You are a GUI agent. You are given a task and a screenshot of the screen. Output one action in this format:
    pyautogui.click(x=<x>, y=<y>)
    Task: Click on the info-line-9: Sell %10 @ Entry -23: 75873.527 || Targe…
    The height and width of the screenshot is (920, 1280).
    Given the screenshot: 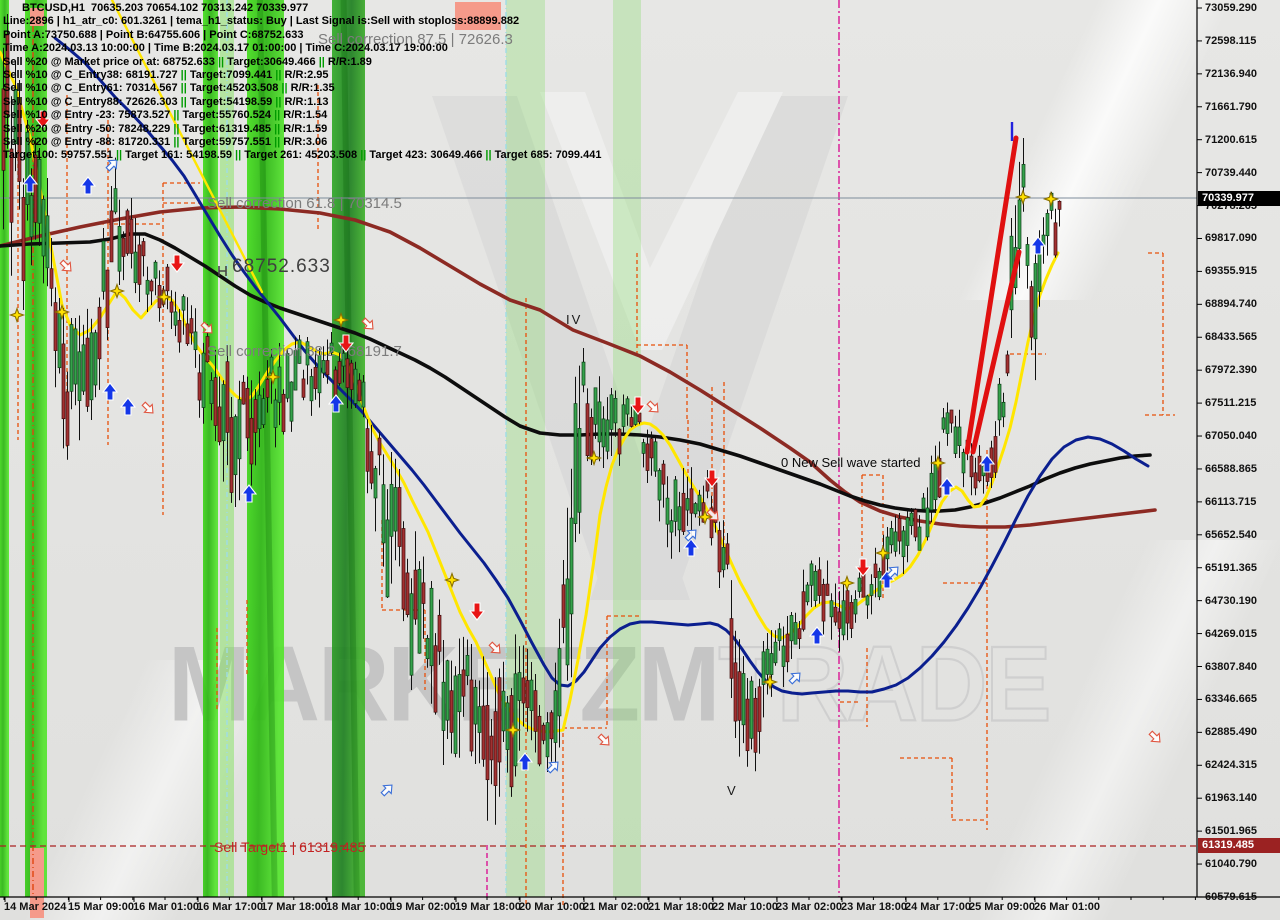 What is the action you would take?
    pyautogui.click(x=165, y=115)
    